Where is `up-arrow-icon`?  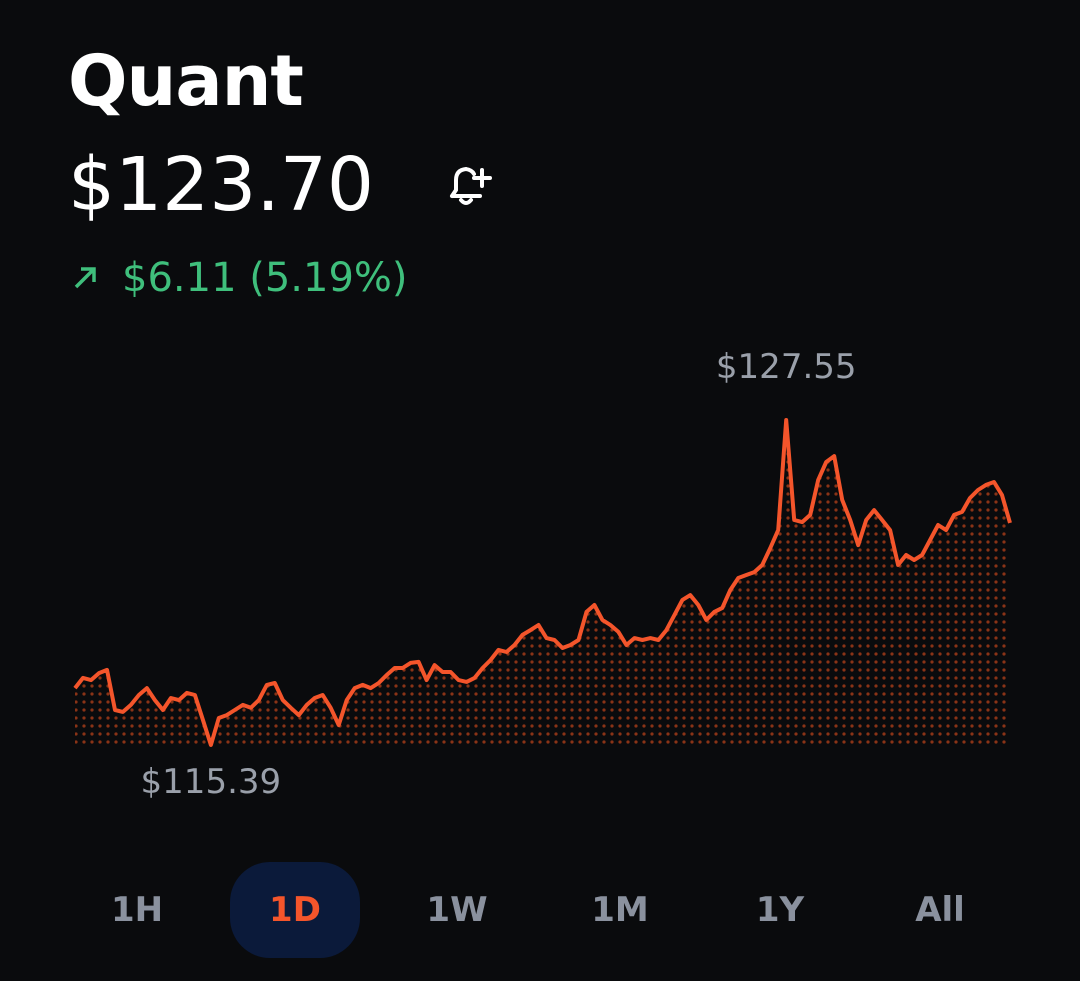 up-arrow-icon is located at coordinates (85, 278).